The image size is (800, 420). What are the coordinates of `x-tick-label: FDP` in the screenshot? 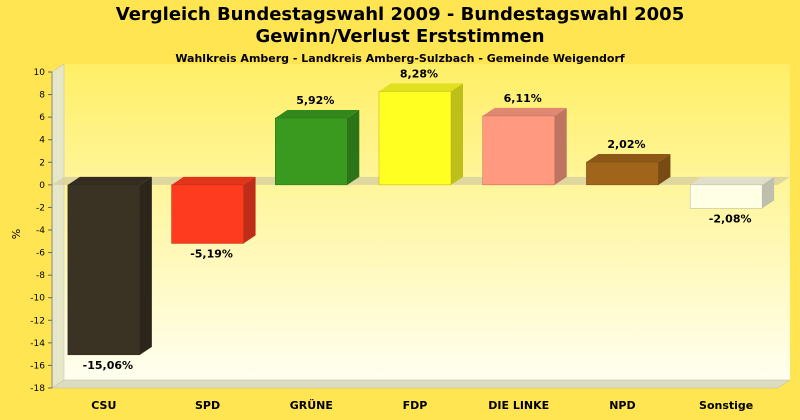 It's located at (415, 405).